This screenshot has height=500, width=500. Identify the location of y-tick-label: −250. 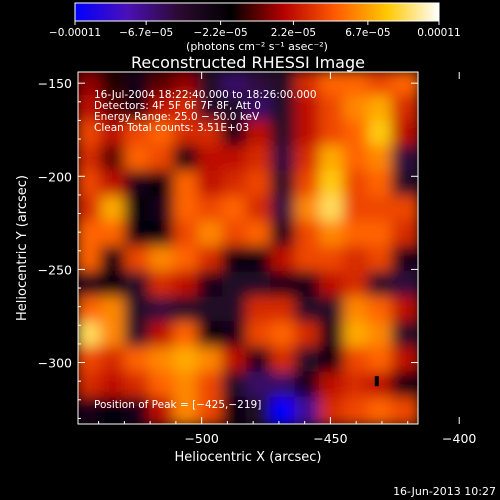
(55, 269).